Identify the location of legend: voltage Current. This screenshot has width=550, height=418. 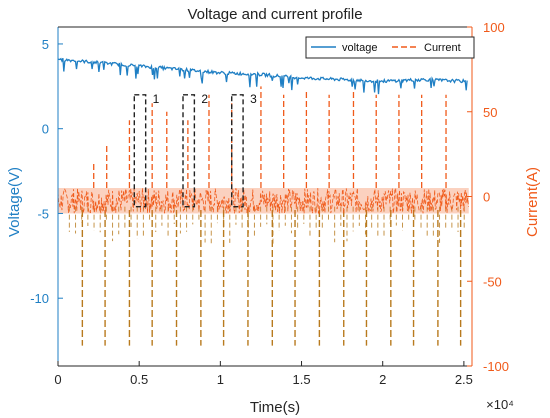
(390, 47).